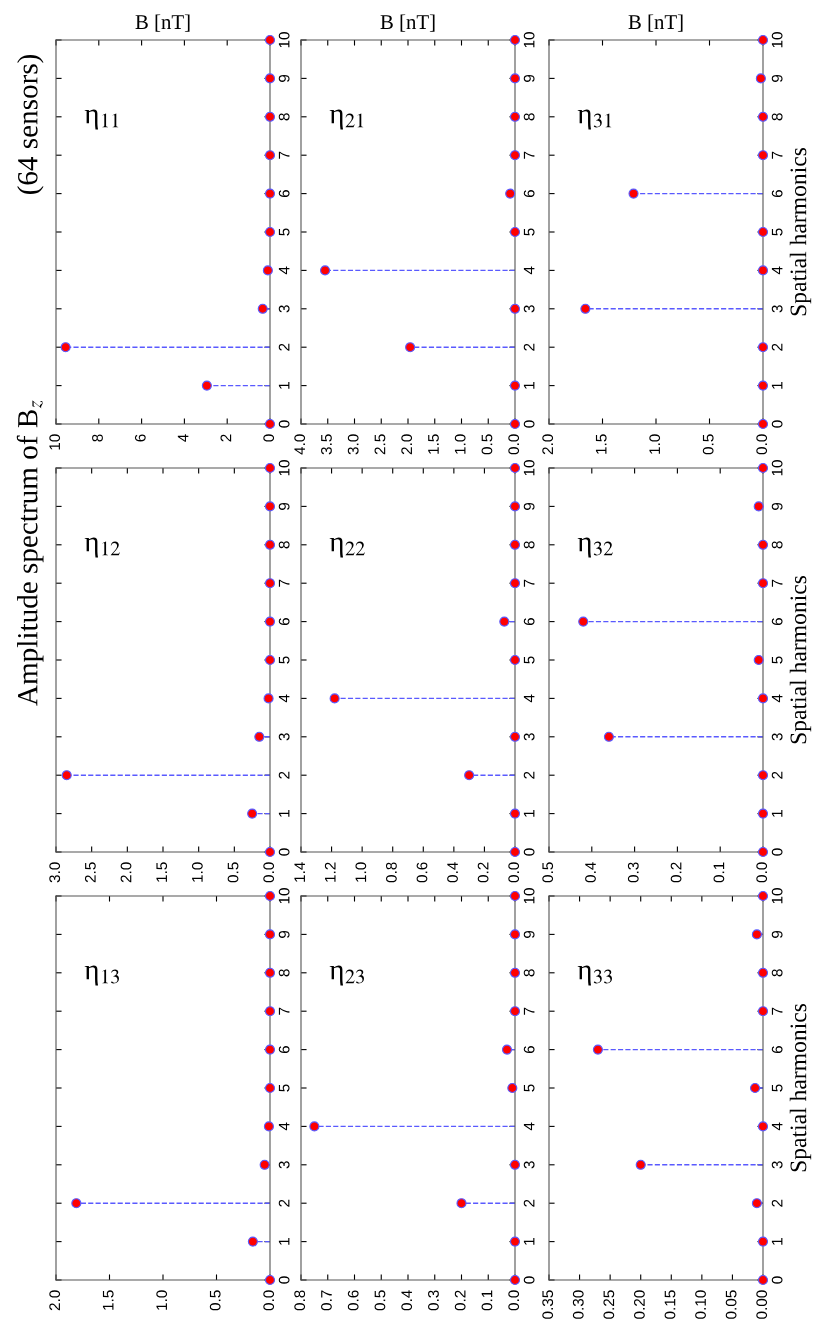 The height and width of the screenshot is (1341, 818). Describe the element at coordinates (529, 232) in the screenshot. I see `y-tick-label: 5` at that location.